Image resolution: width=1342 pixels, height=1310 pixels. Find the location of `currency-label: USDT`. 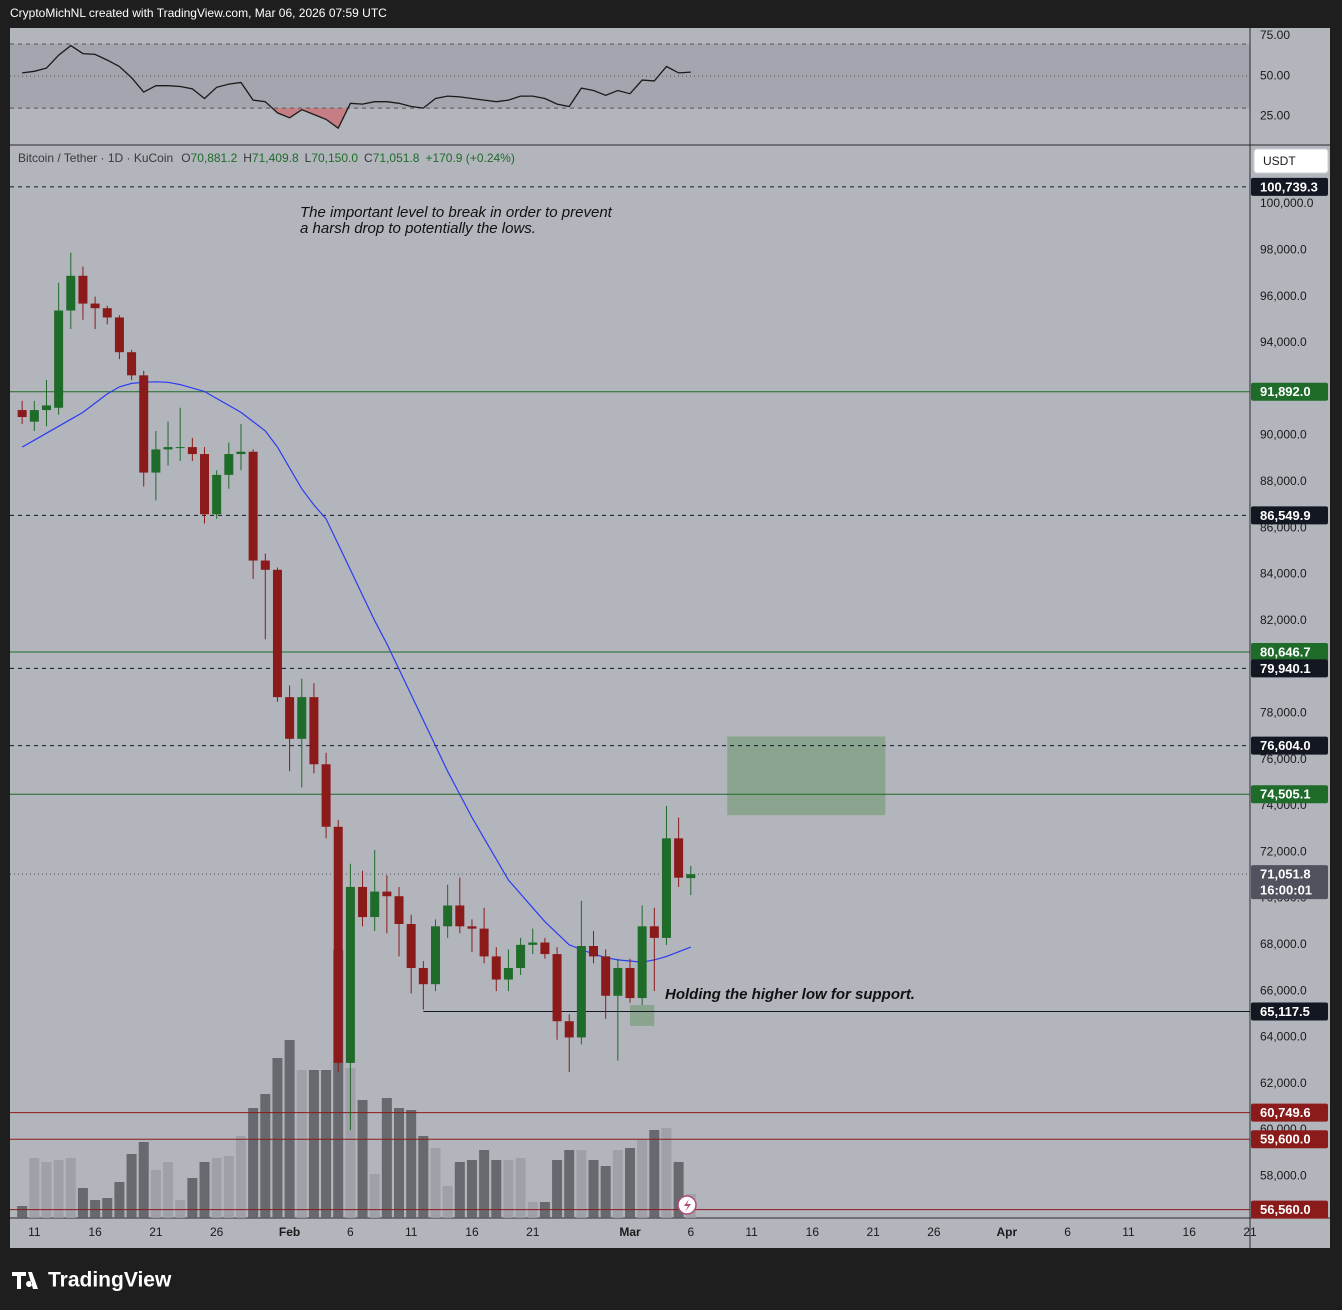

currency-label: USDT is located at coordinates (1279, 161).